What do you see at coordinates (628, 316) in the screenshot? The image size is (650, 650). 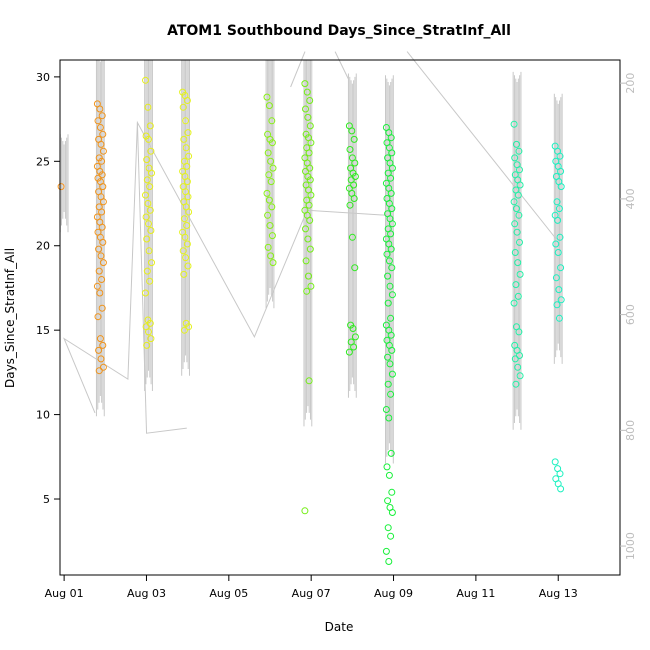 I see `secondary-y-axis: 200 400 600 800 1000` at bounding box center [628, 316].